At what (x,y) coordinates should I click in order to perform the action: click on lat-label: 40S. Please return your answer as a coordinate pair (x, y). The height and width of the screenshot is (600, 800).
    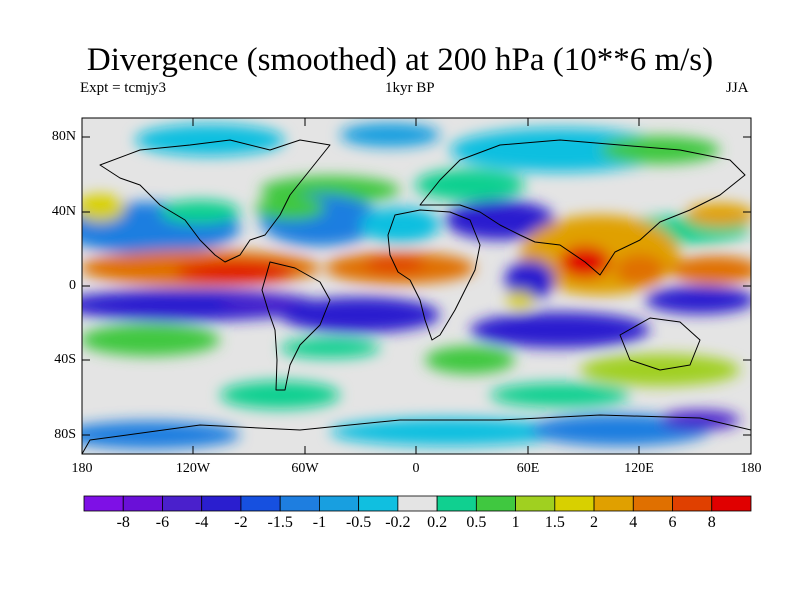
    Looking at the image, I should click on (65, 359).